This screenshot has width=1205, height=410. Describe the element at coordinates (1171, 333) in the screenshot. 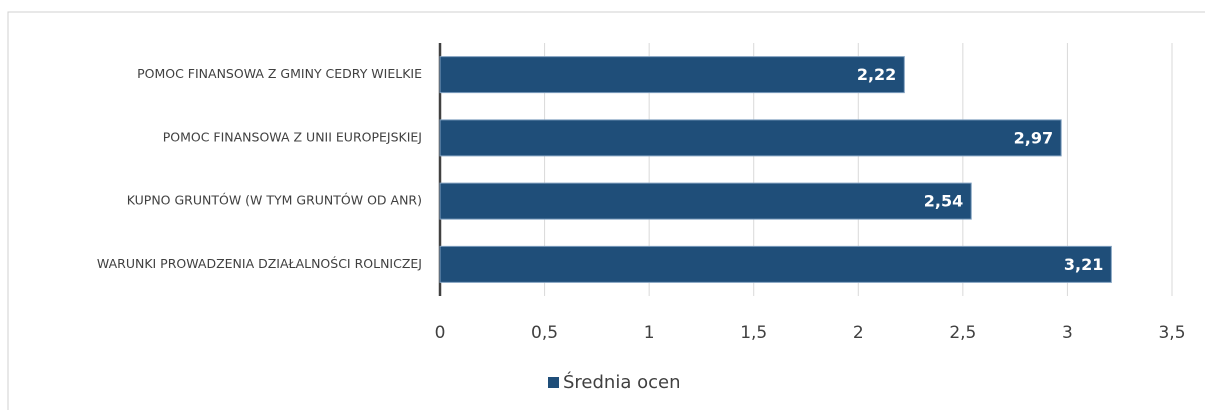

I see `x-tick-label: 3,5` at that location.